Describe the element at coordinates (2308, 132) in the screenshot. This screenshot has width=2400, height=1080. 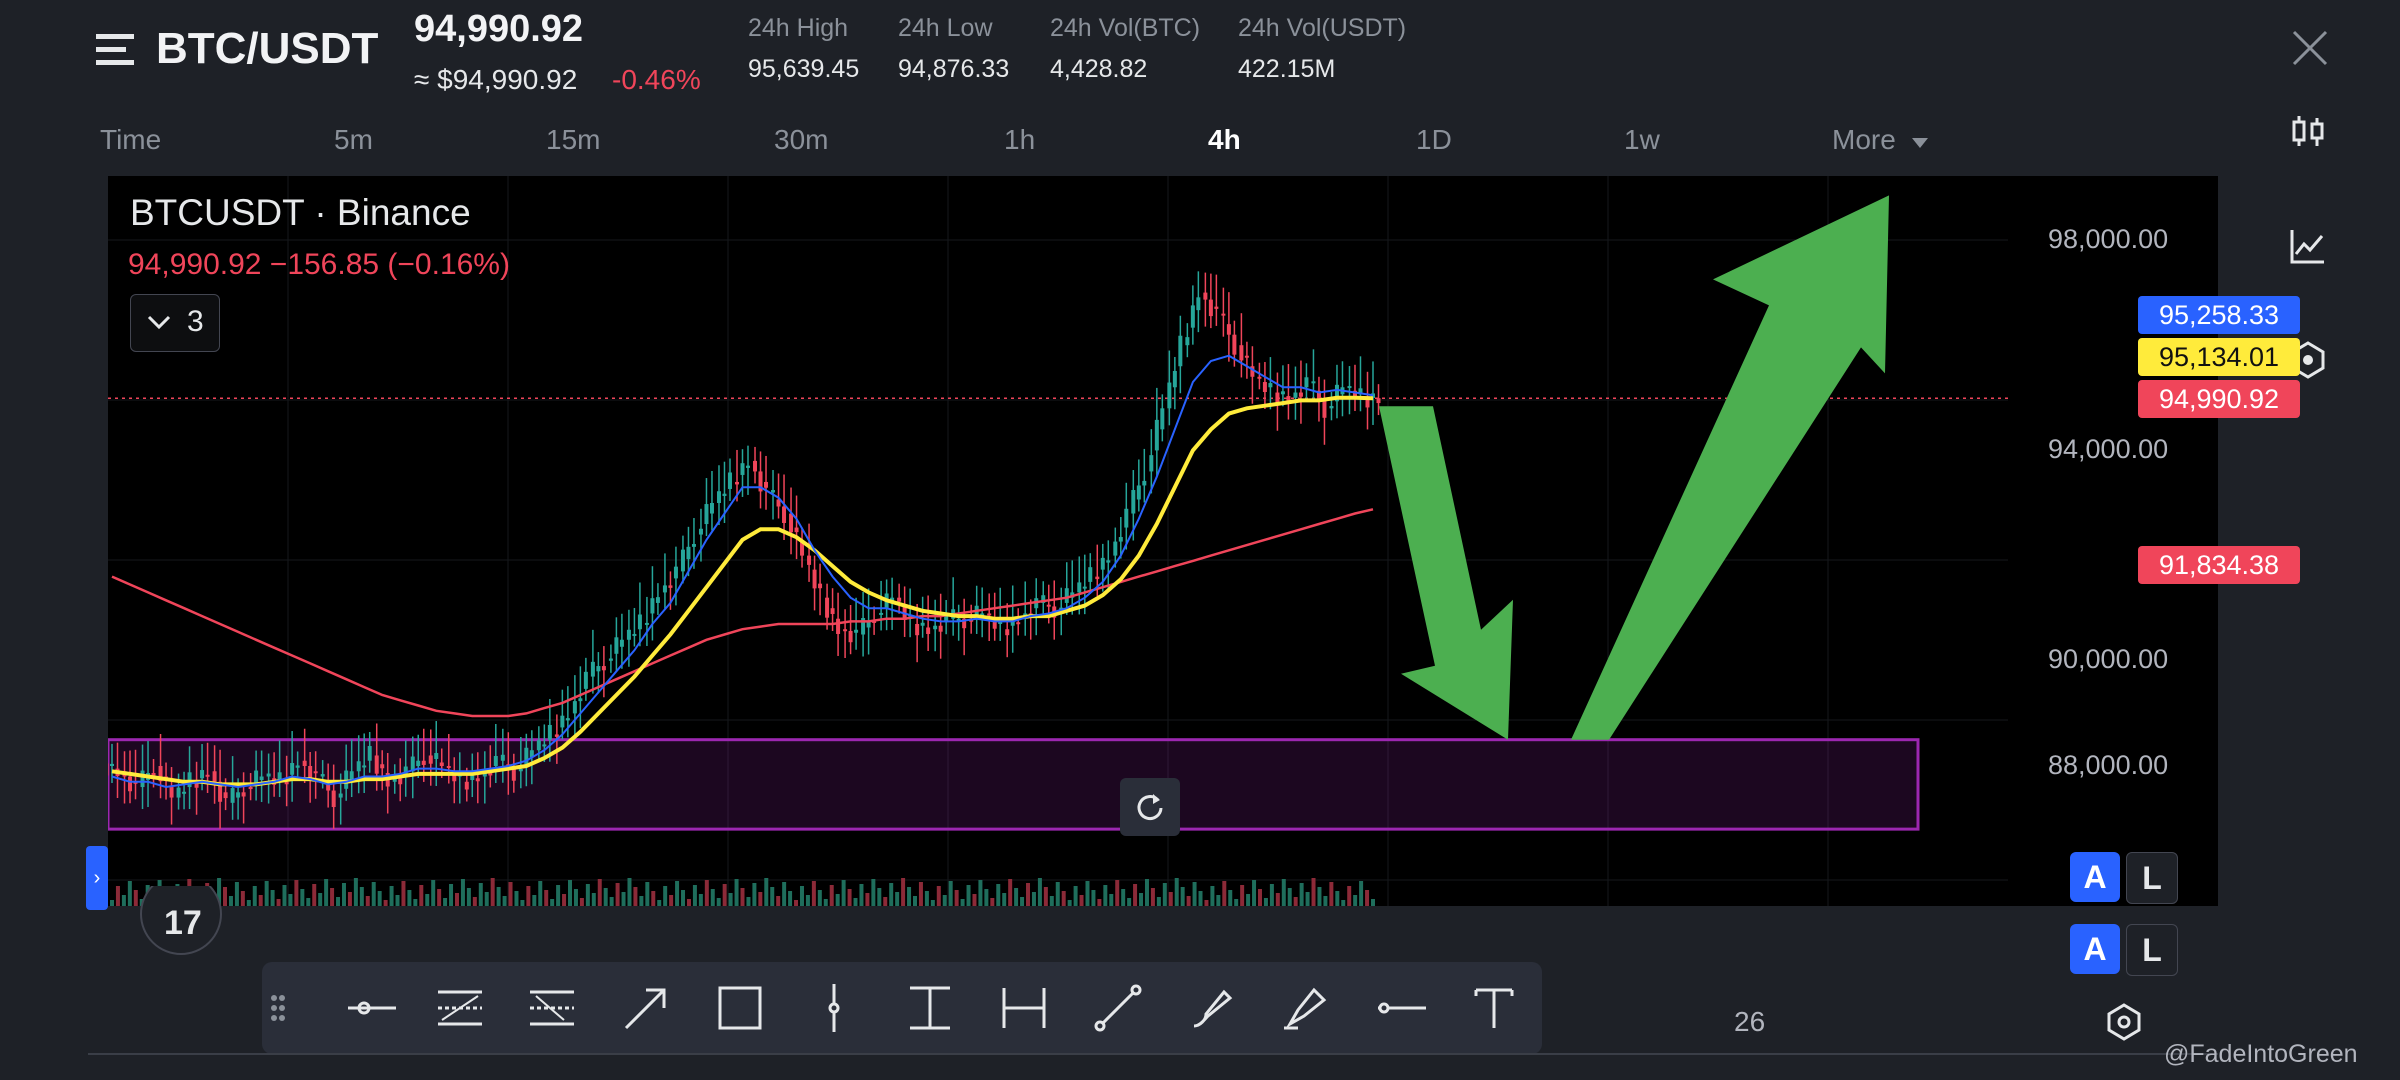
I see `candles-icon` at that location.